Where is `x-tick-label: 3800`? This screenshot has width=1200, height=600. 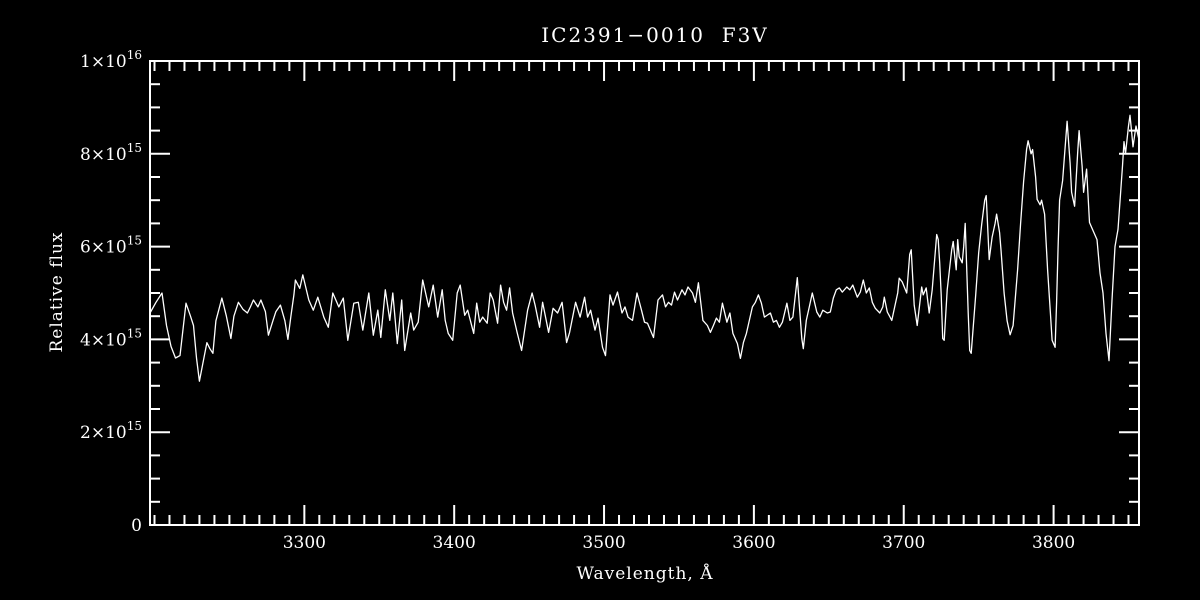
x-tick-label: 3800 is located at coordinates (1053, 543).